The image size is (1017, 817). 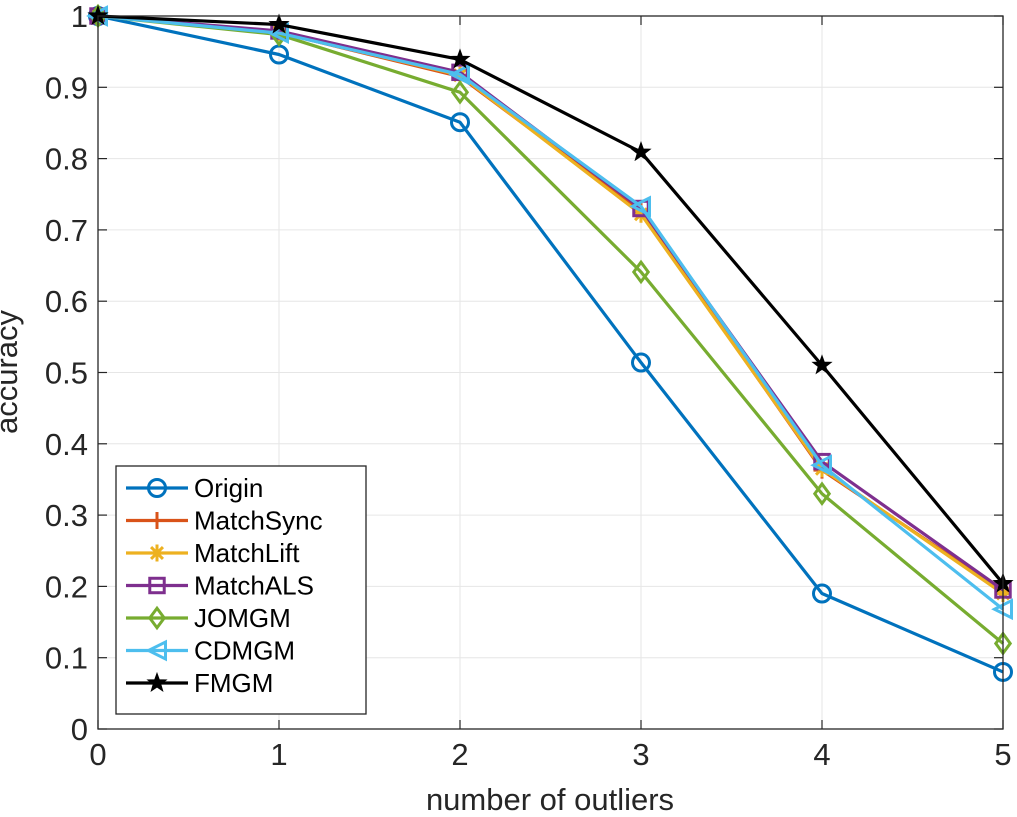 What do you see at coordinates (66, 515) in the screenshot?
I see `y-tick-label: 0.3` at bounding box center [66, 515].